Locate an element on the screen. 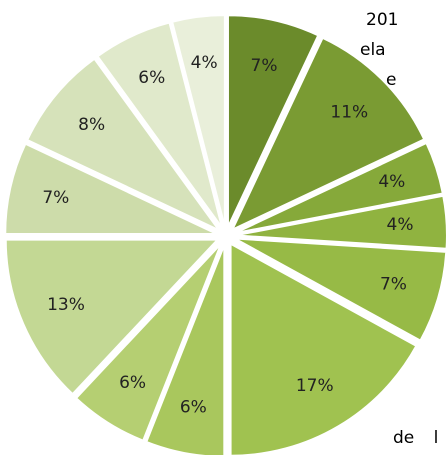 The width and height of the screenshot is (447, 455). slice-label: 13% is located at coordinates (66, 305).